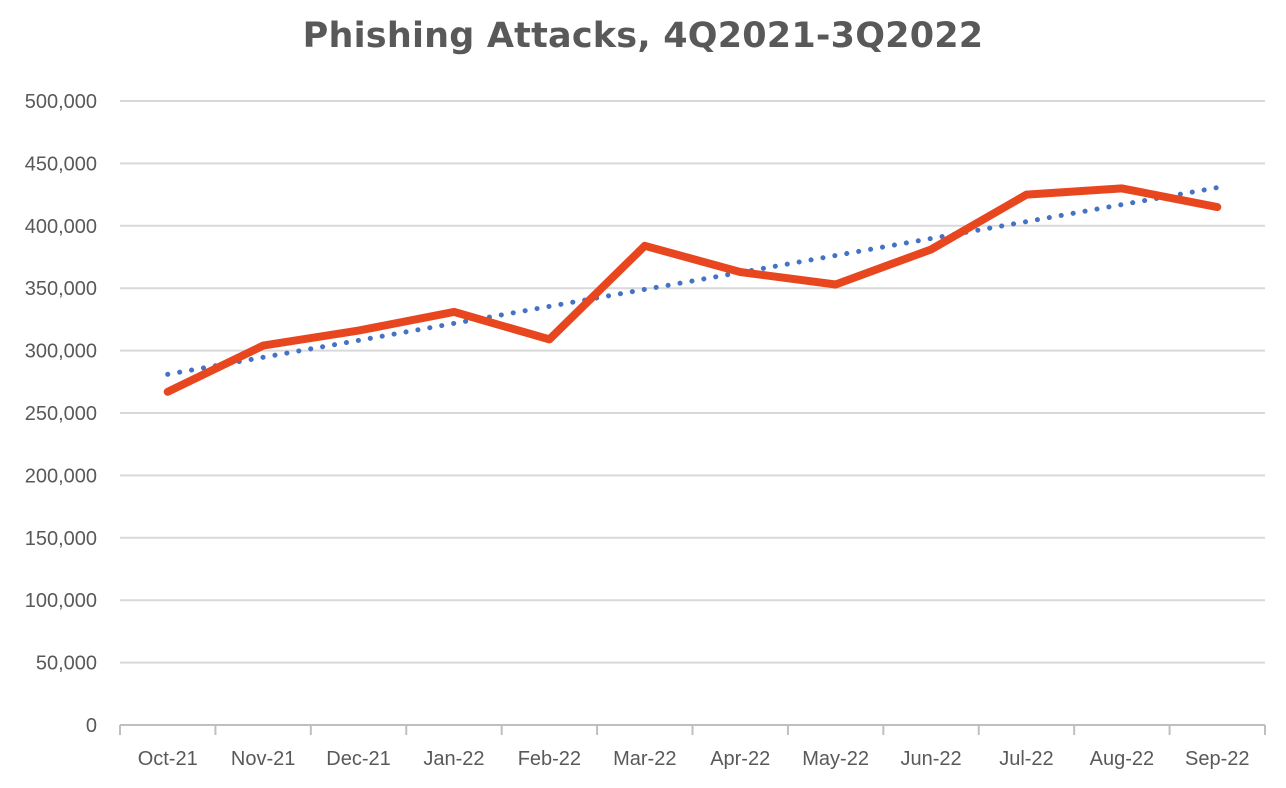  What do you see at coordinates (61, 227) in the screenshot?
I see `y-tick-label: 400,000` at bounding box center [61, 227].